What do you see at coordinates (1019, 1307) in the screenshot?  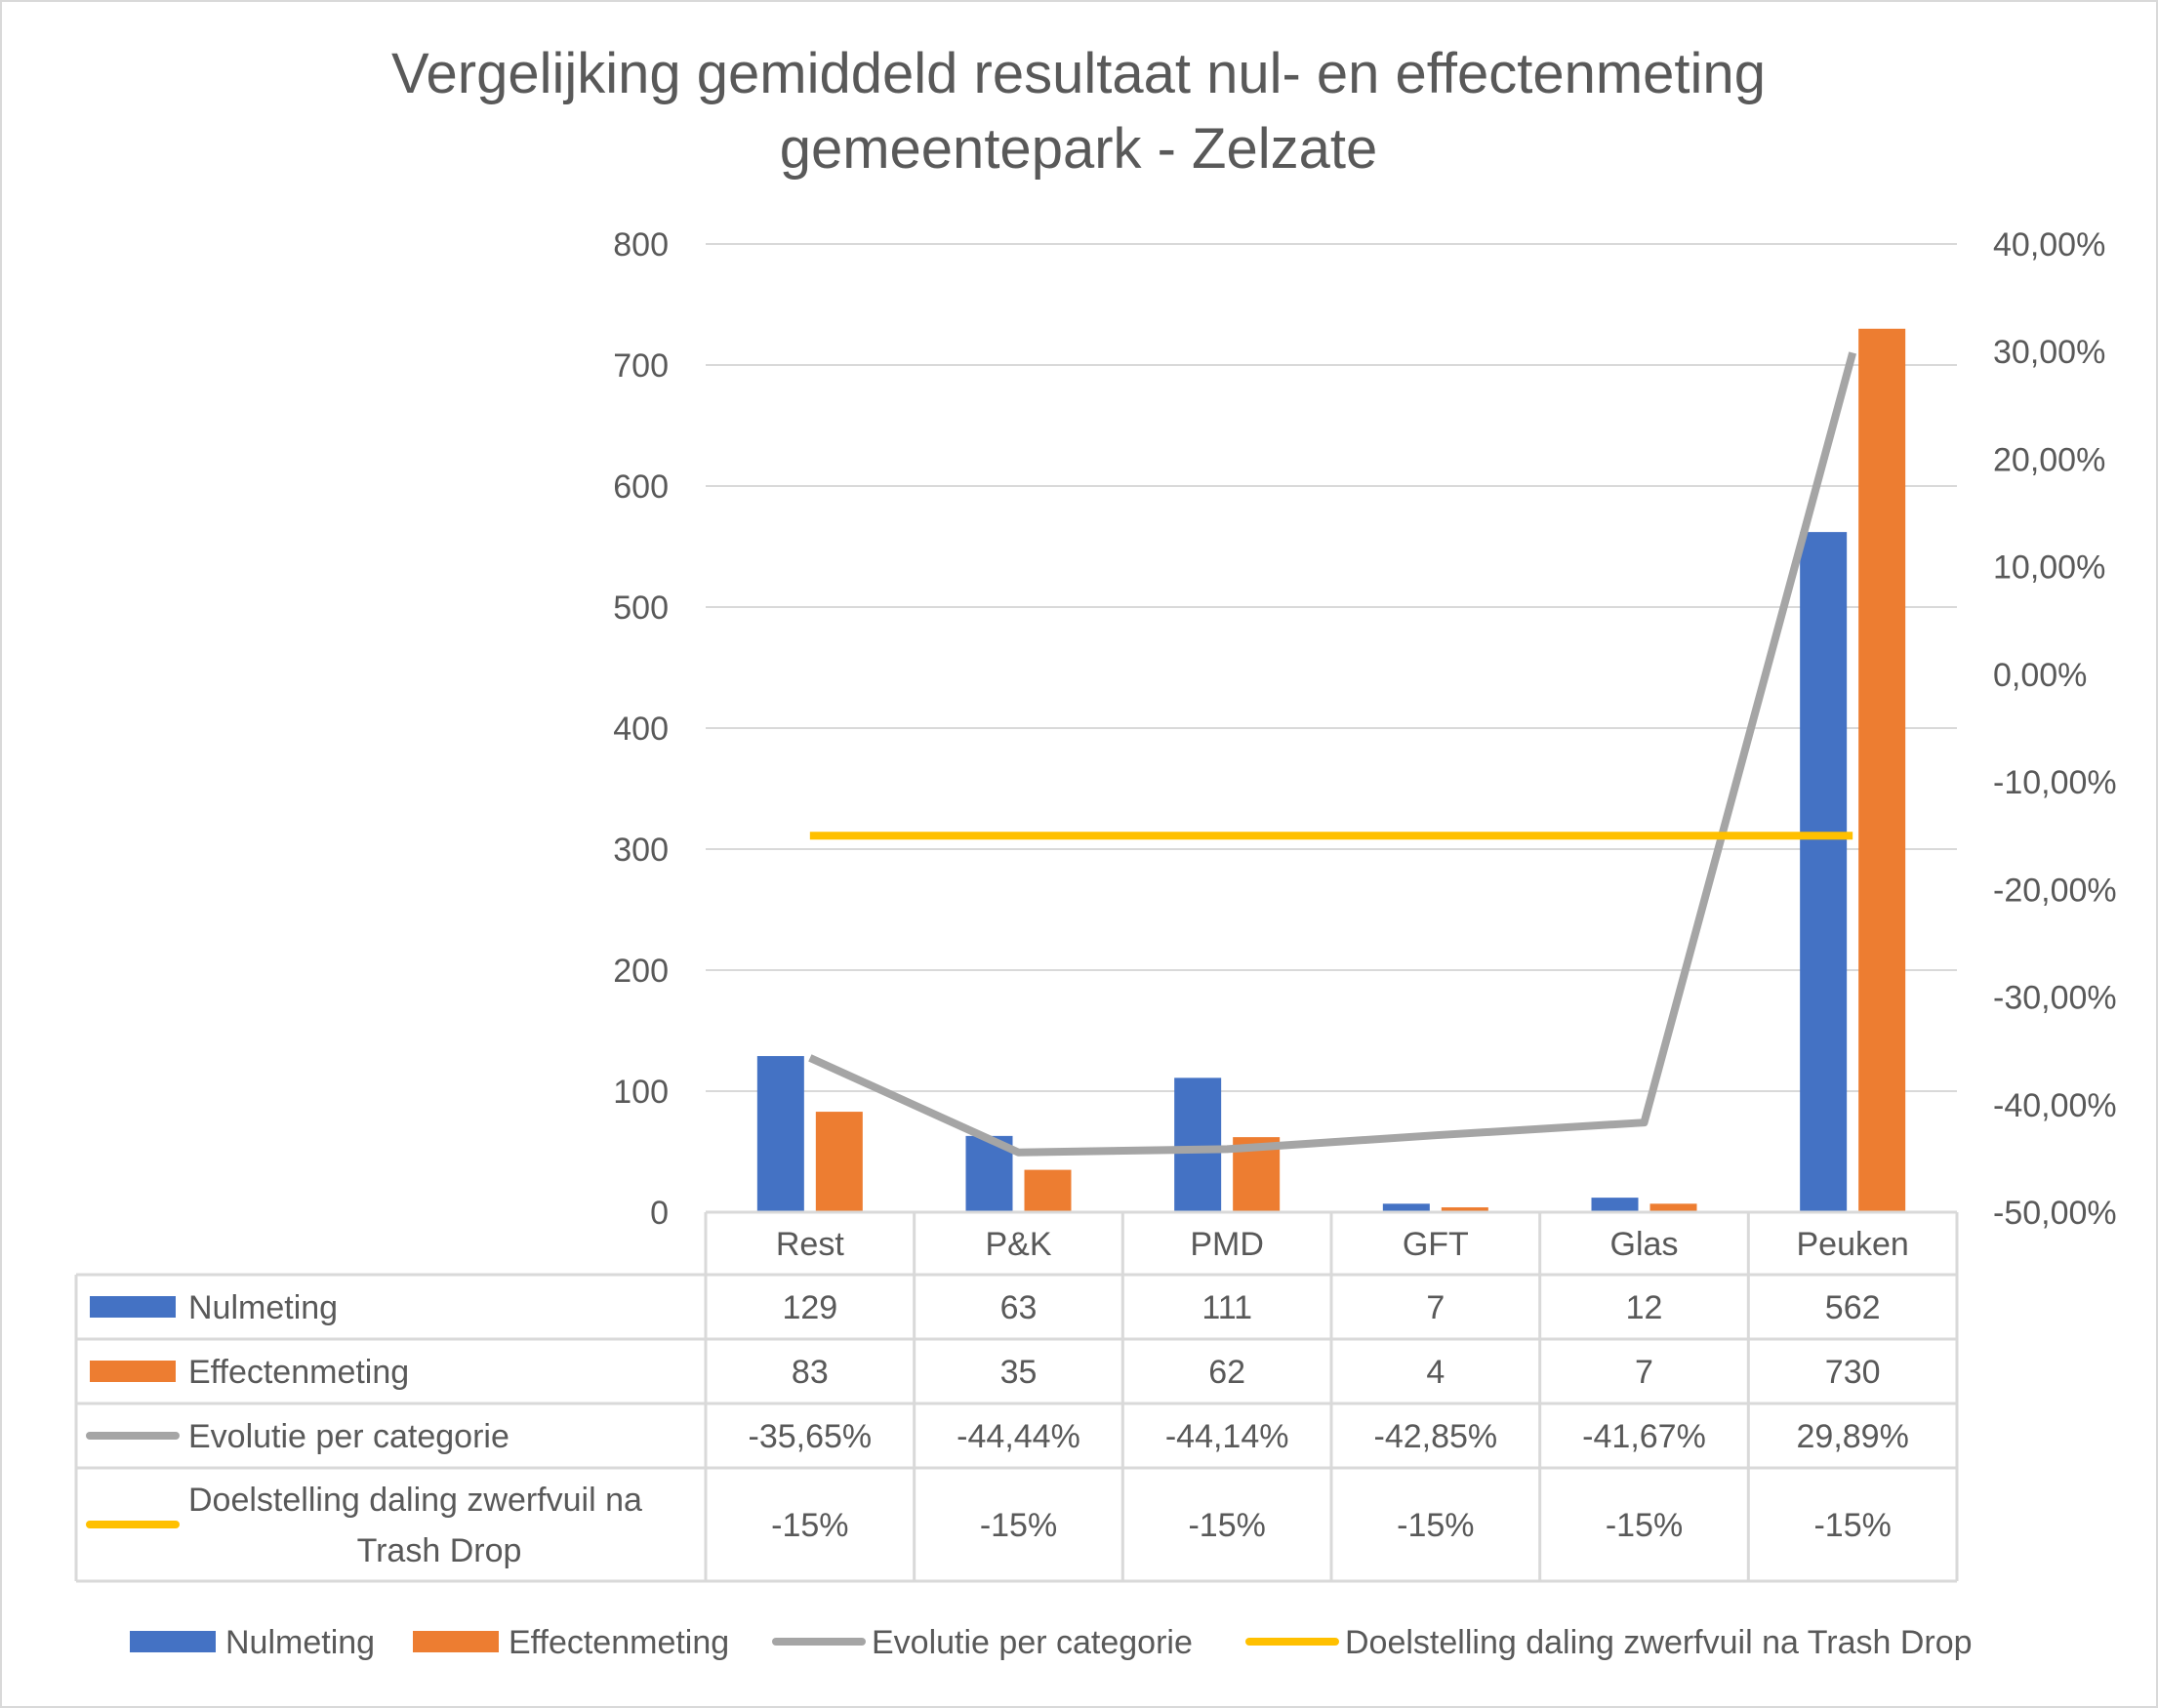 I see `table-cell: 63` at bounding box center [1019, 1307].